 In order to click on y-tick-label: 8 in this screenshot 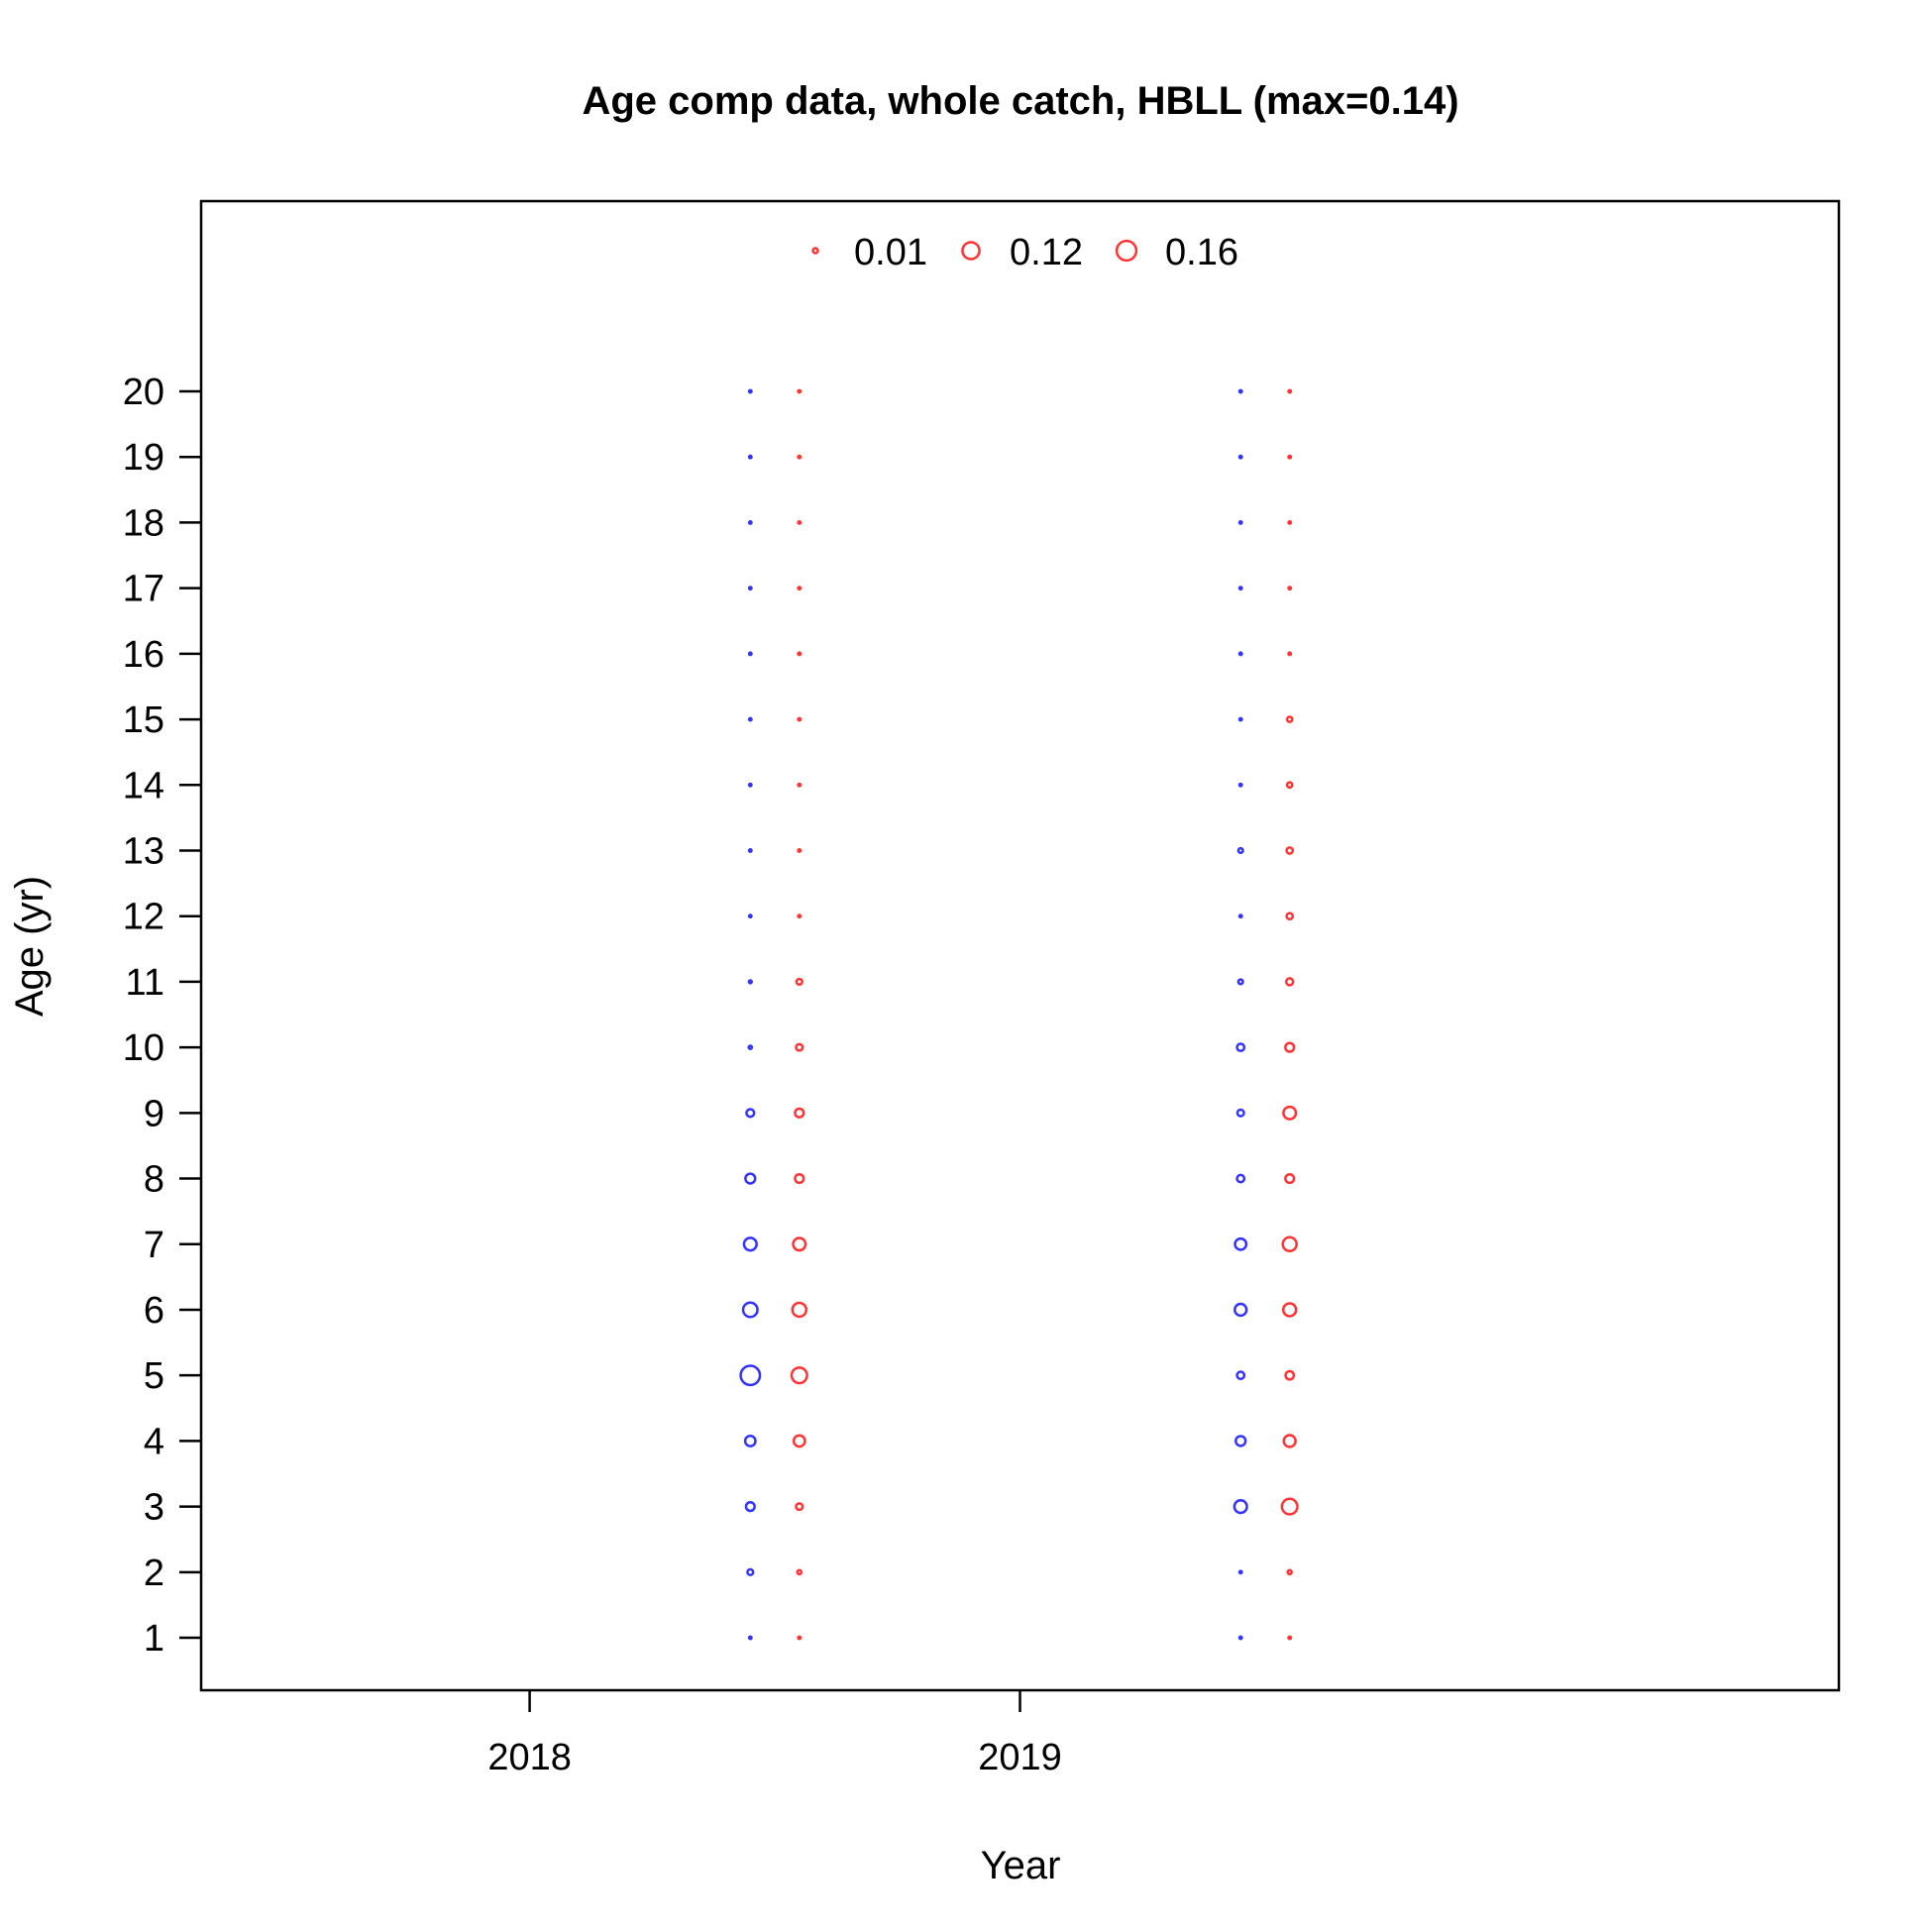, I will do `click(154, 1180)`.